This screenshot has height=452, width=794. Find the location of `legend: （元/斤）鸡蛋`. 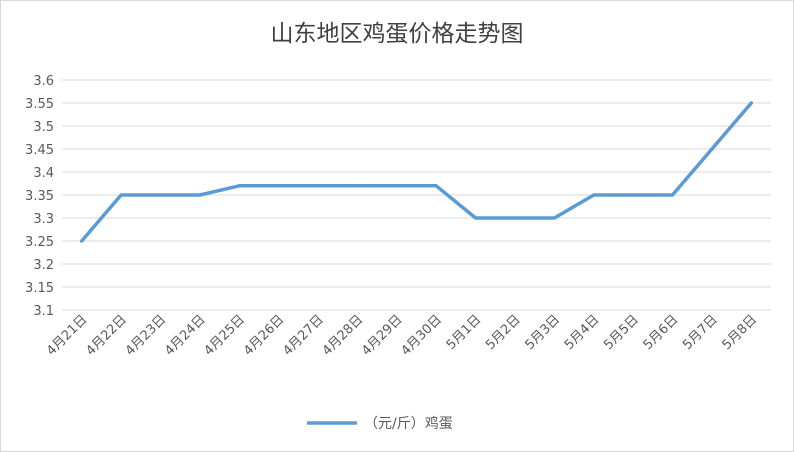

legend: （元/斤）鸡蛋 is located at coordinates (380, 423).